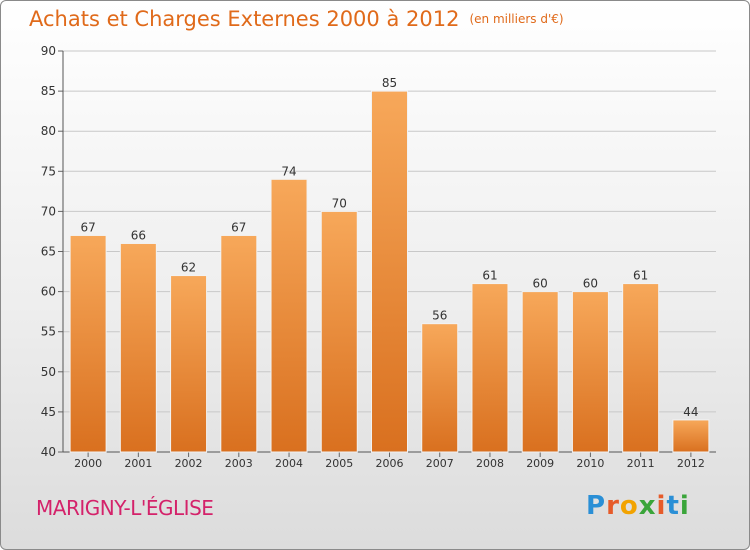 This screenshot has width=750, height=550. Describe the element at coordinates (188, 268) in the screenshot. I see `bar-value-label: 62` at that location.